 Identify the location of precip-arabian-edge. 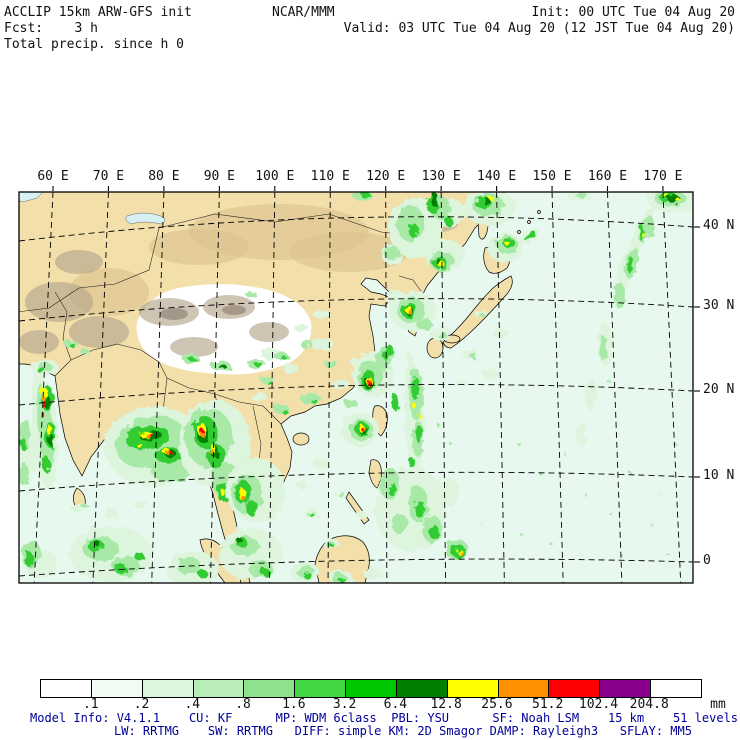
(28, 452).